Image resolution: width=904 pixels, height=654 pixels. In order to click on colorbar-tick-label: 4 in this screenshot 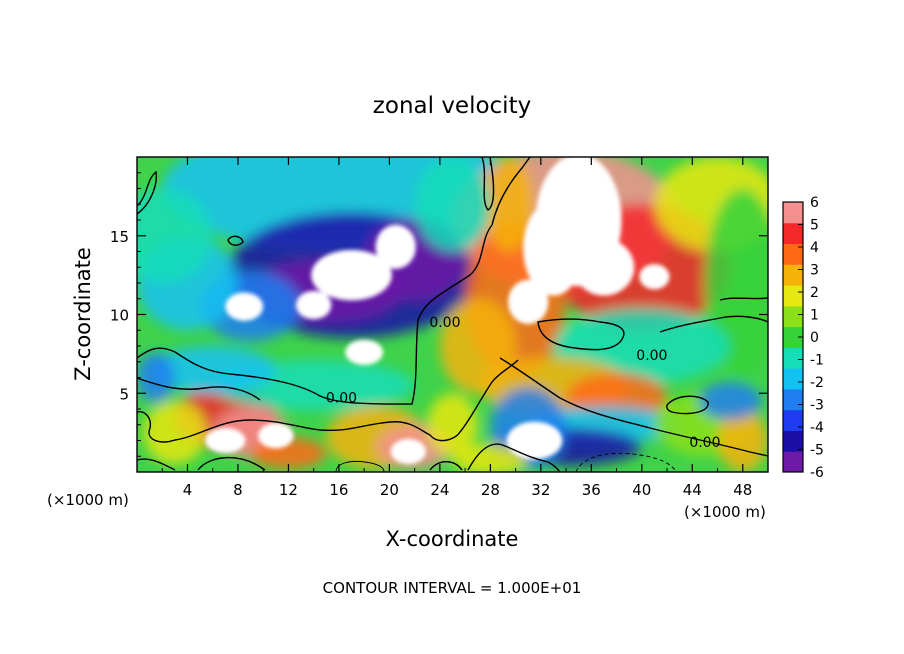, I will do `click(814, 248)`.